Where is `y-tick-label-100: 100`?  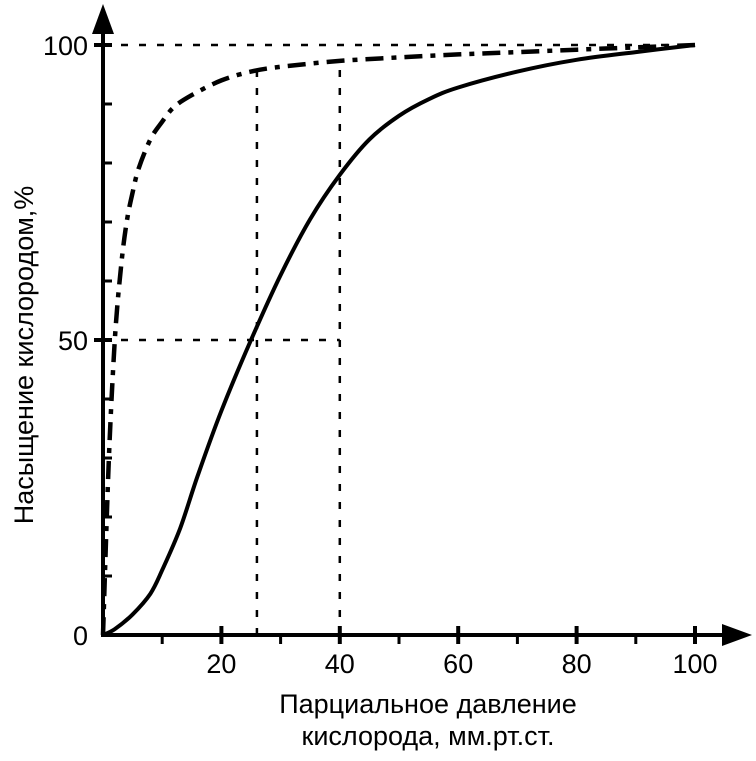 y-tick-label-100: 100 is located at coordinates (65, 46).